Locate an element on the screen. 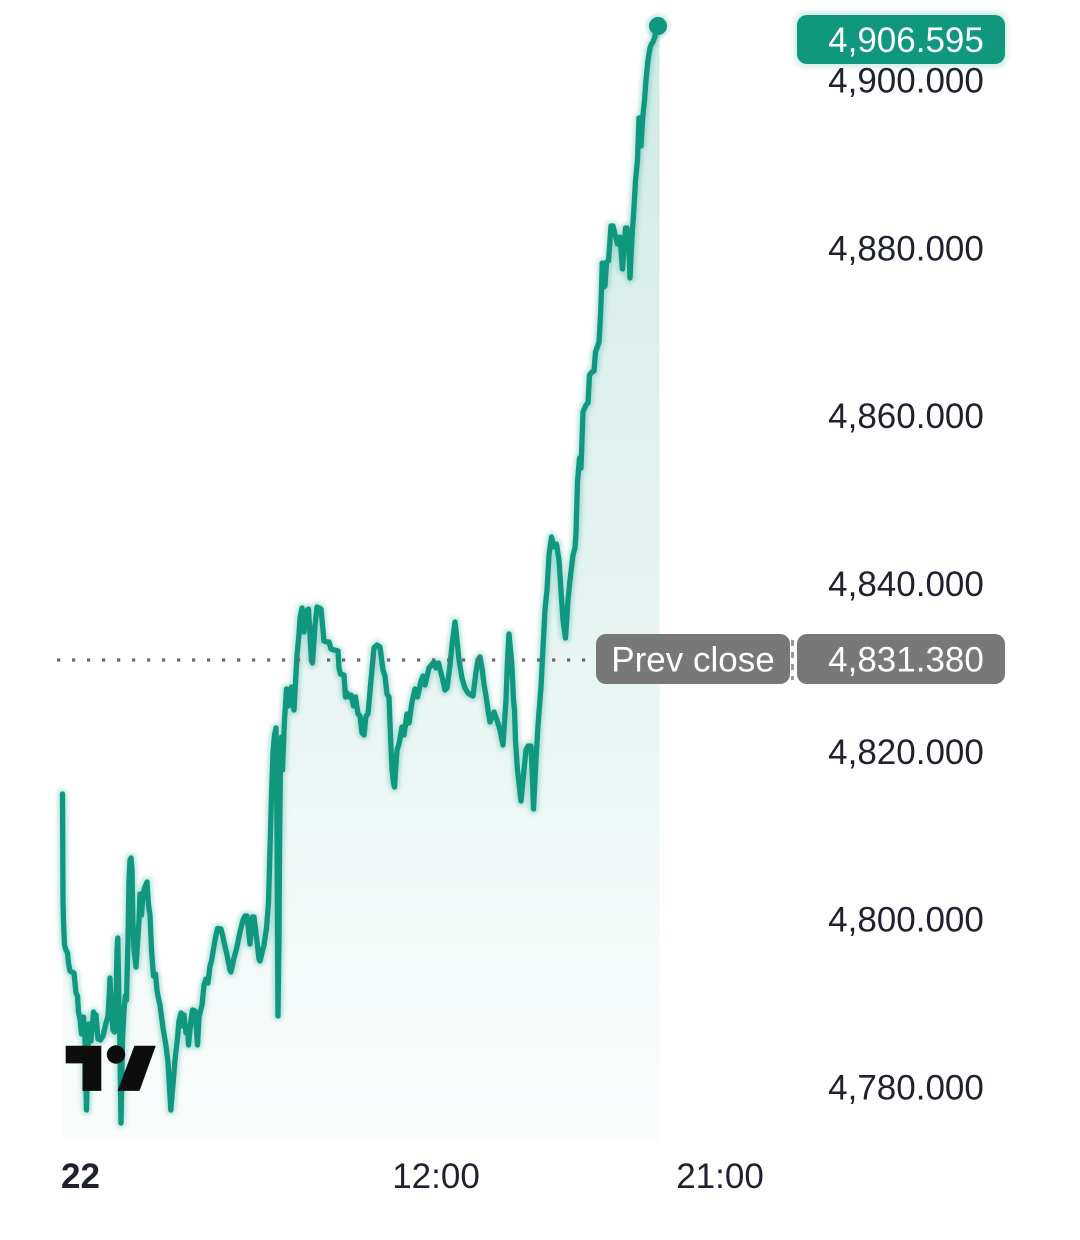  svg-text: 4,780.000 is located at coordinates (906, 1088).